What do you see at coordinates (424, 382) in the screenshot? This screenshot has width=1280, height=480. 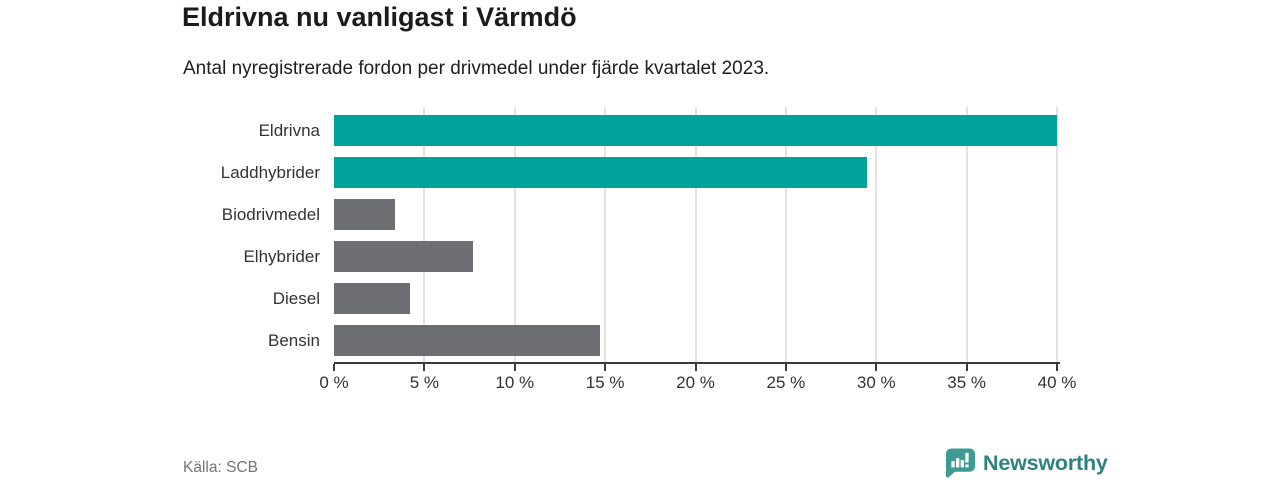 I see `tick-label-5: 5 %` at bounding box center [424, 382].